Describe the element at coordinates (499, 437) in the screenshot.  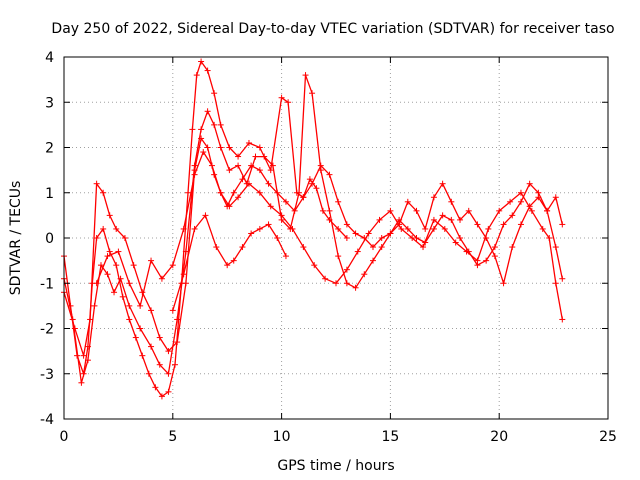
I see `x-tick-label: 20` at that location.